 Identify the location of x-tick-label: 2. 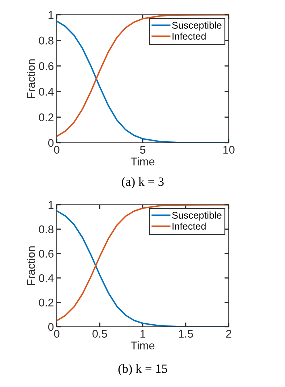
(229, 334).